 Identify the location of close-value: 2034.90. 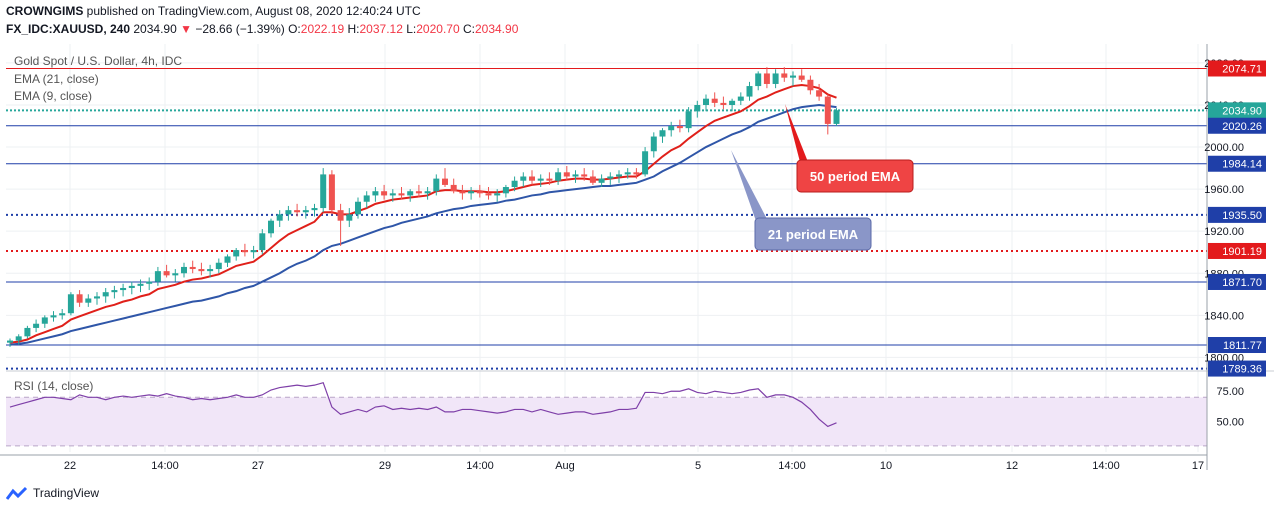
(496, 29).